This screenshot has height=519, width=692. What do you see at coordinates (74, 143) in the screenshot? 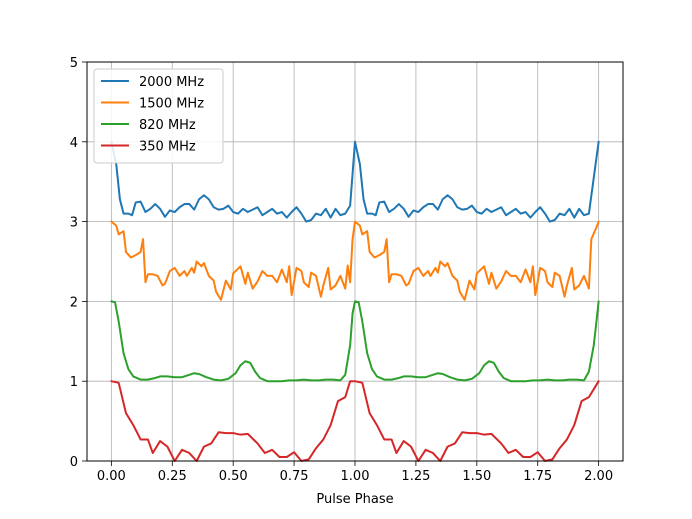
I see `y-tick-label: 4` at bounding box center [74, 143].